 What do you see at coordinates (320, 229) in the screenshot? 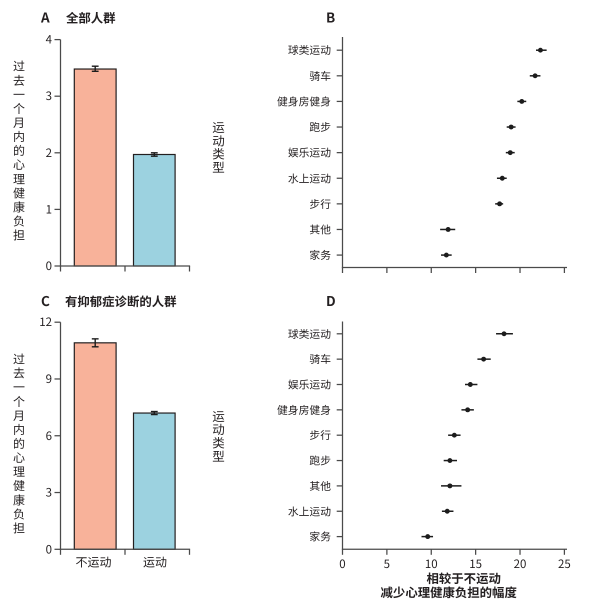
I see `category-label-b-7: 其他` at bounding box center [320, 229].